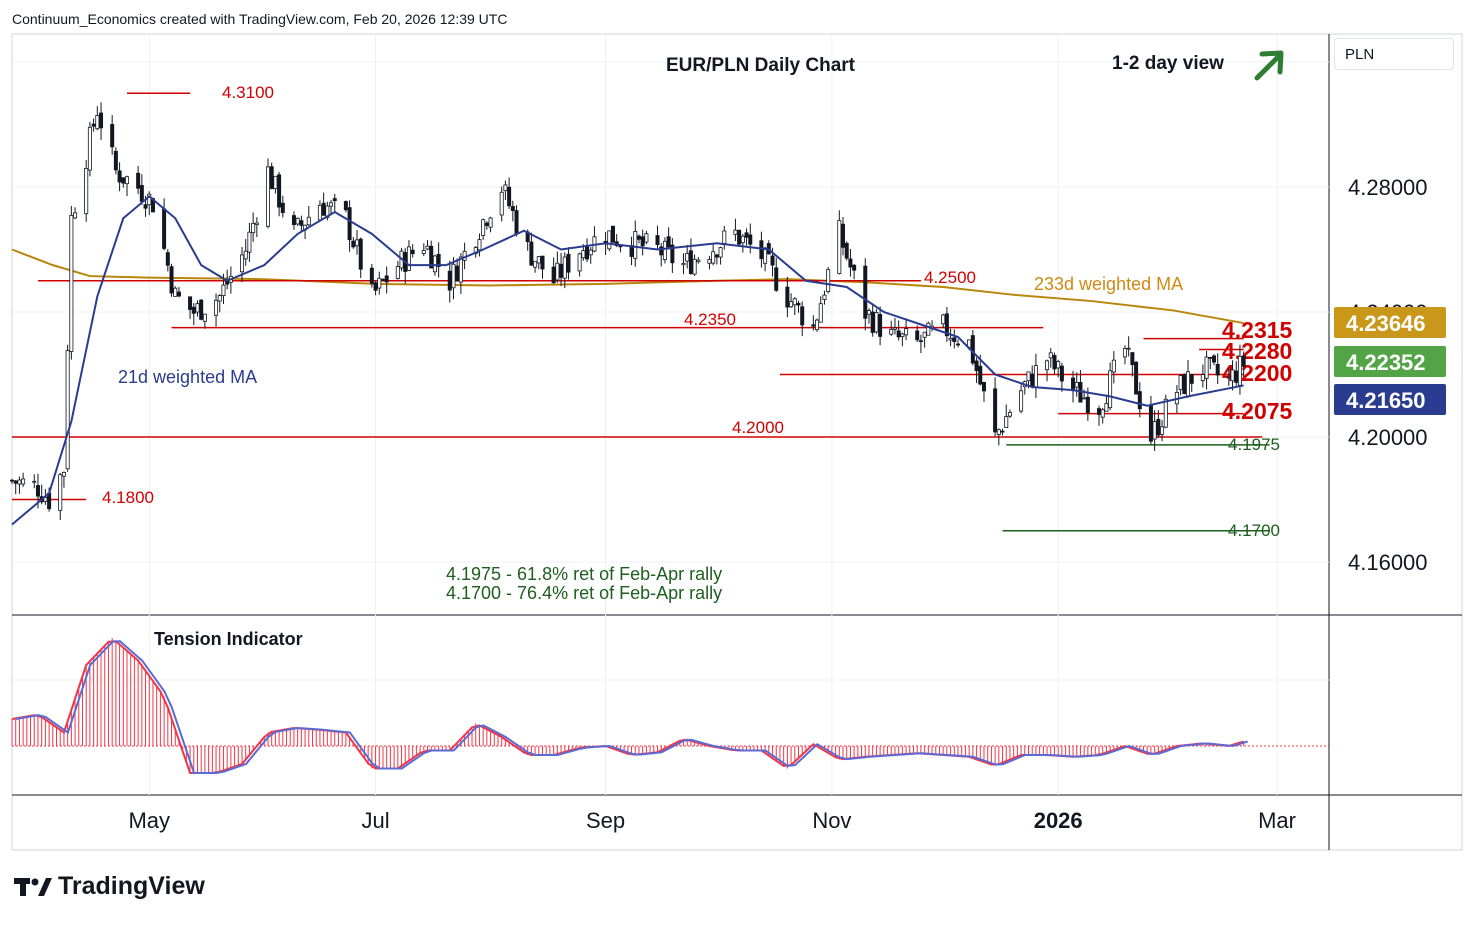 The image size is (1474, 925). What do you see at coordinates (248, 92) in the screenshot?
I see `level-label: 4.3100` at bounding box center [248, 92].